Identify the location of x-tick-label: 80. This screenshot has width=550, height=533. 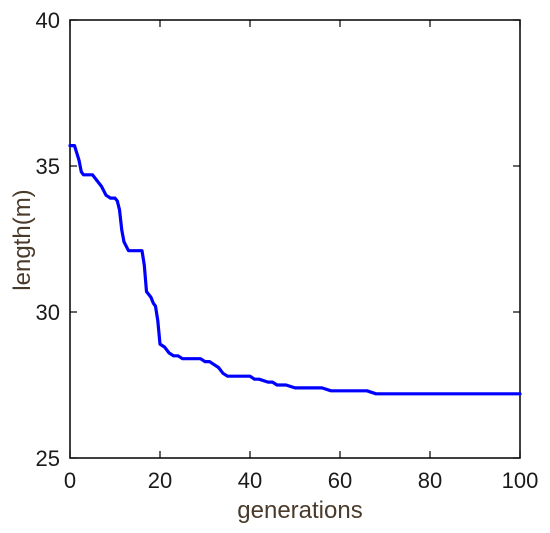
(430, 480).